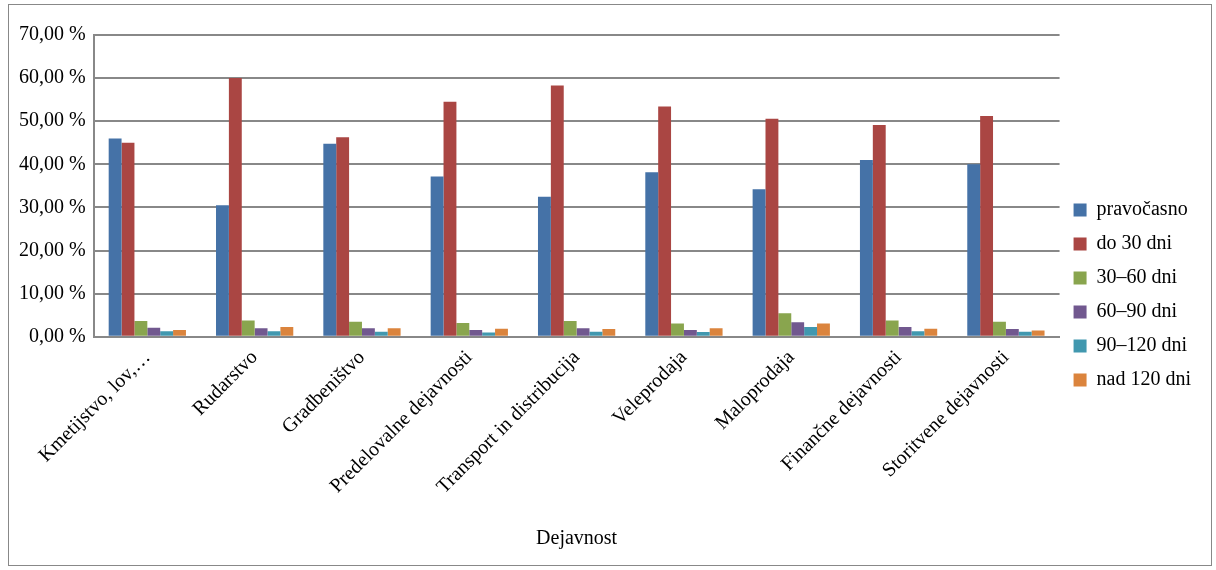 This screenshot has width=1216, height=570. I want to click on y-tick-label: 70,00 %, so click(52, 33).